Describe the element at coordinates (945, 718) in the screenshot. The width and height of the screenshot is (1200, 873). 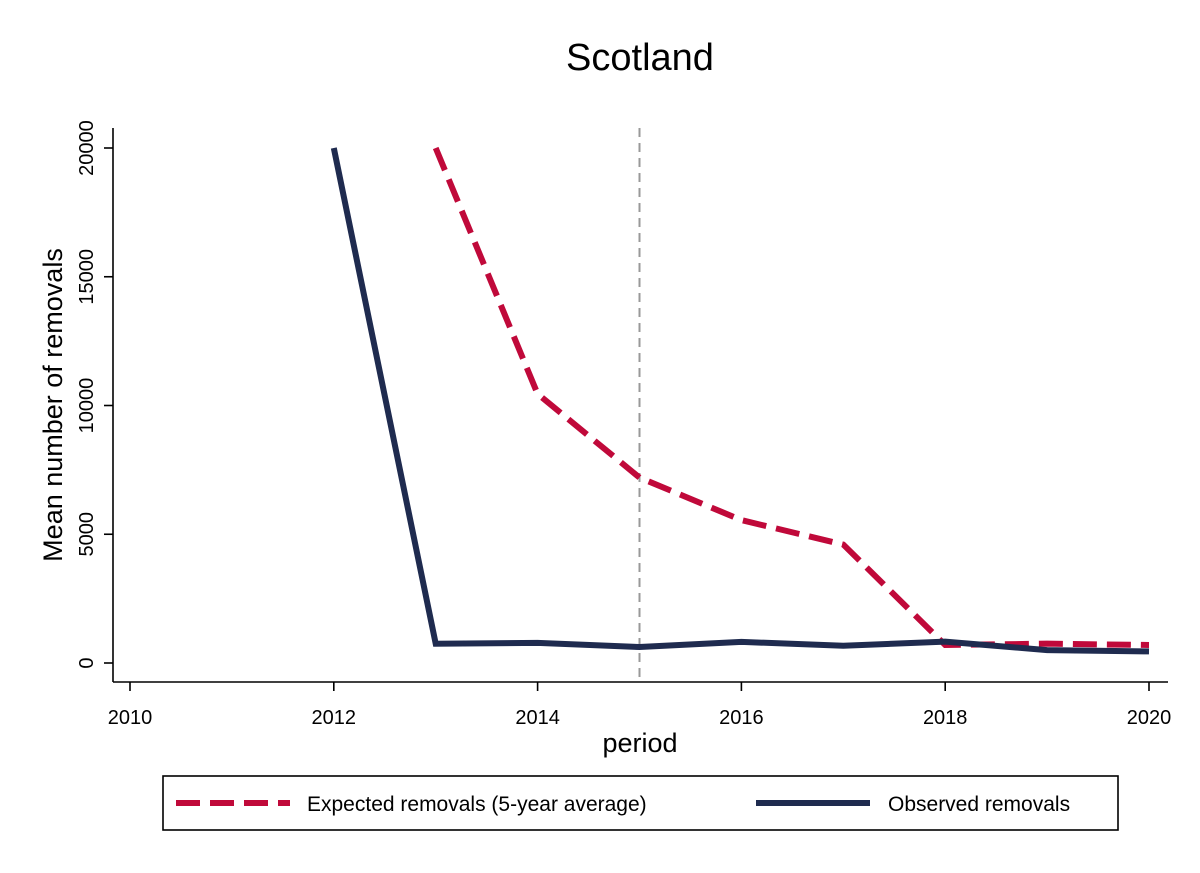
I see `x-tick-label: 2018` at that location.